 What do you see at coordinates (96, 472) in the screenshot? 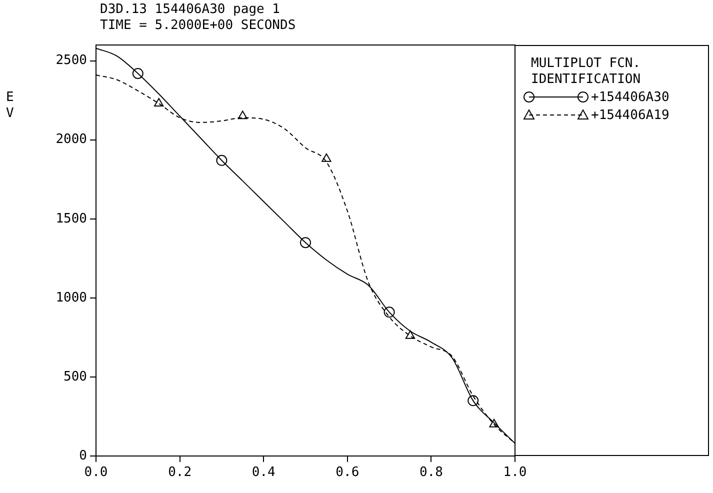
I see `x-tick-label: 0.0` at bounding box center [96, 472].